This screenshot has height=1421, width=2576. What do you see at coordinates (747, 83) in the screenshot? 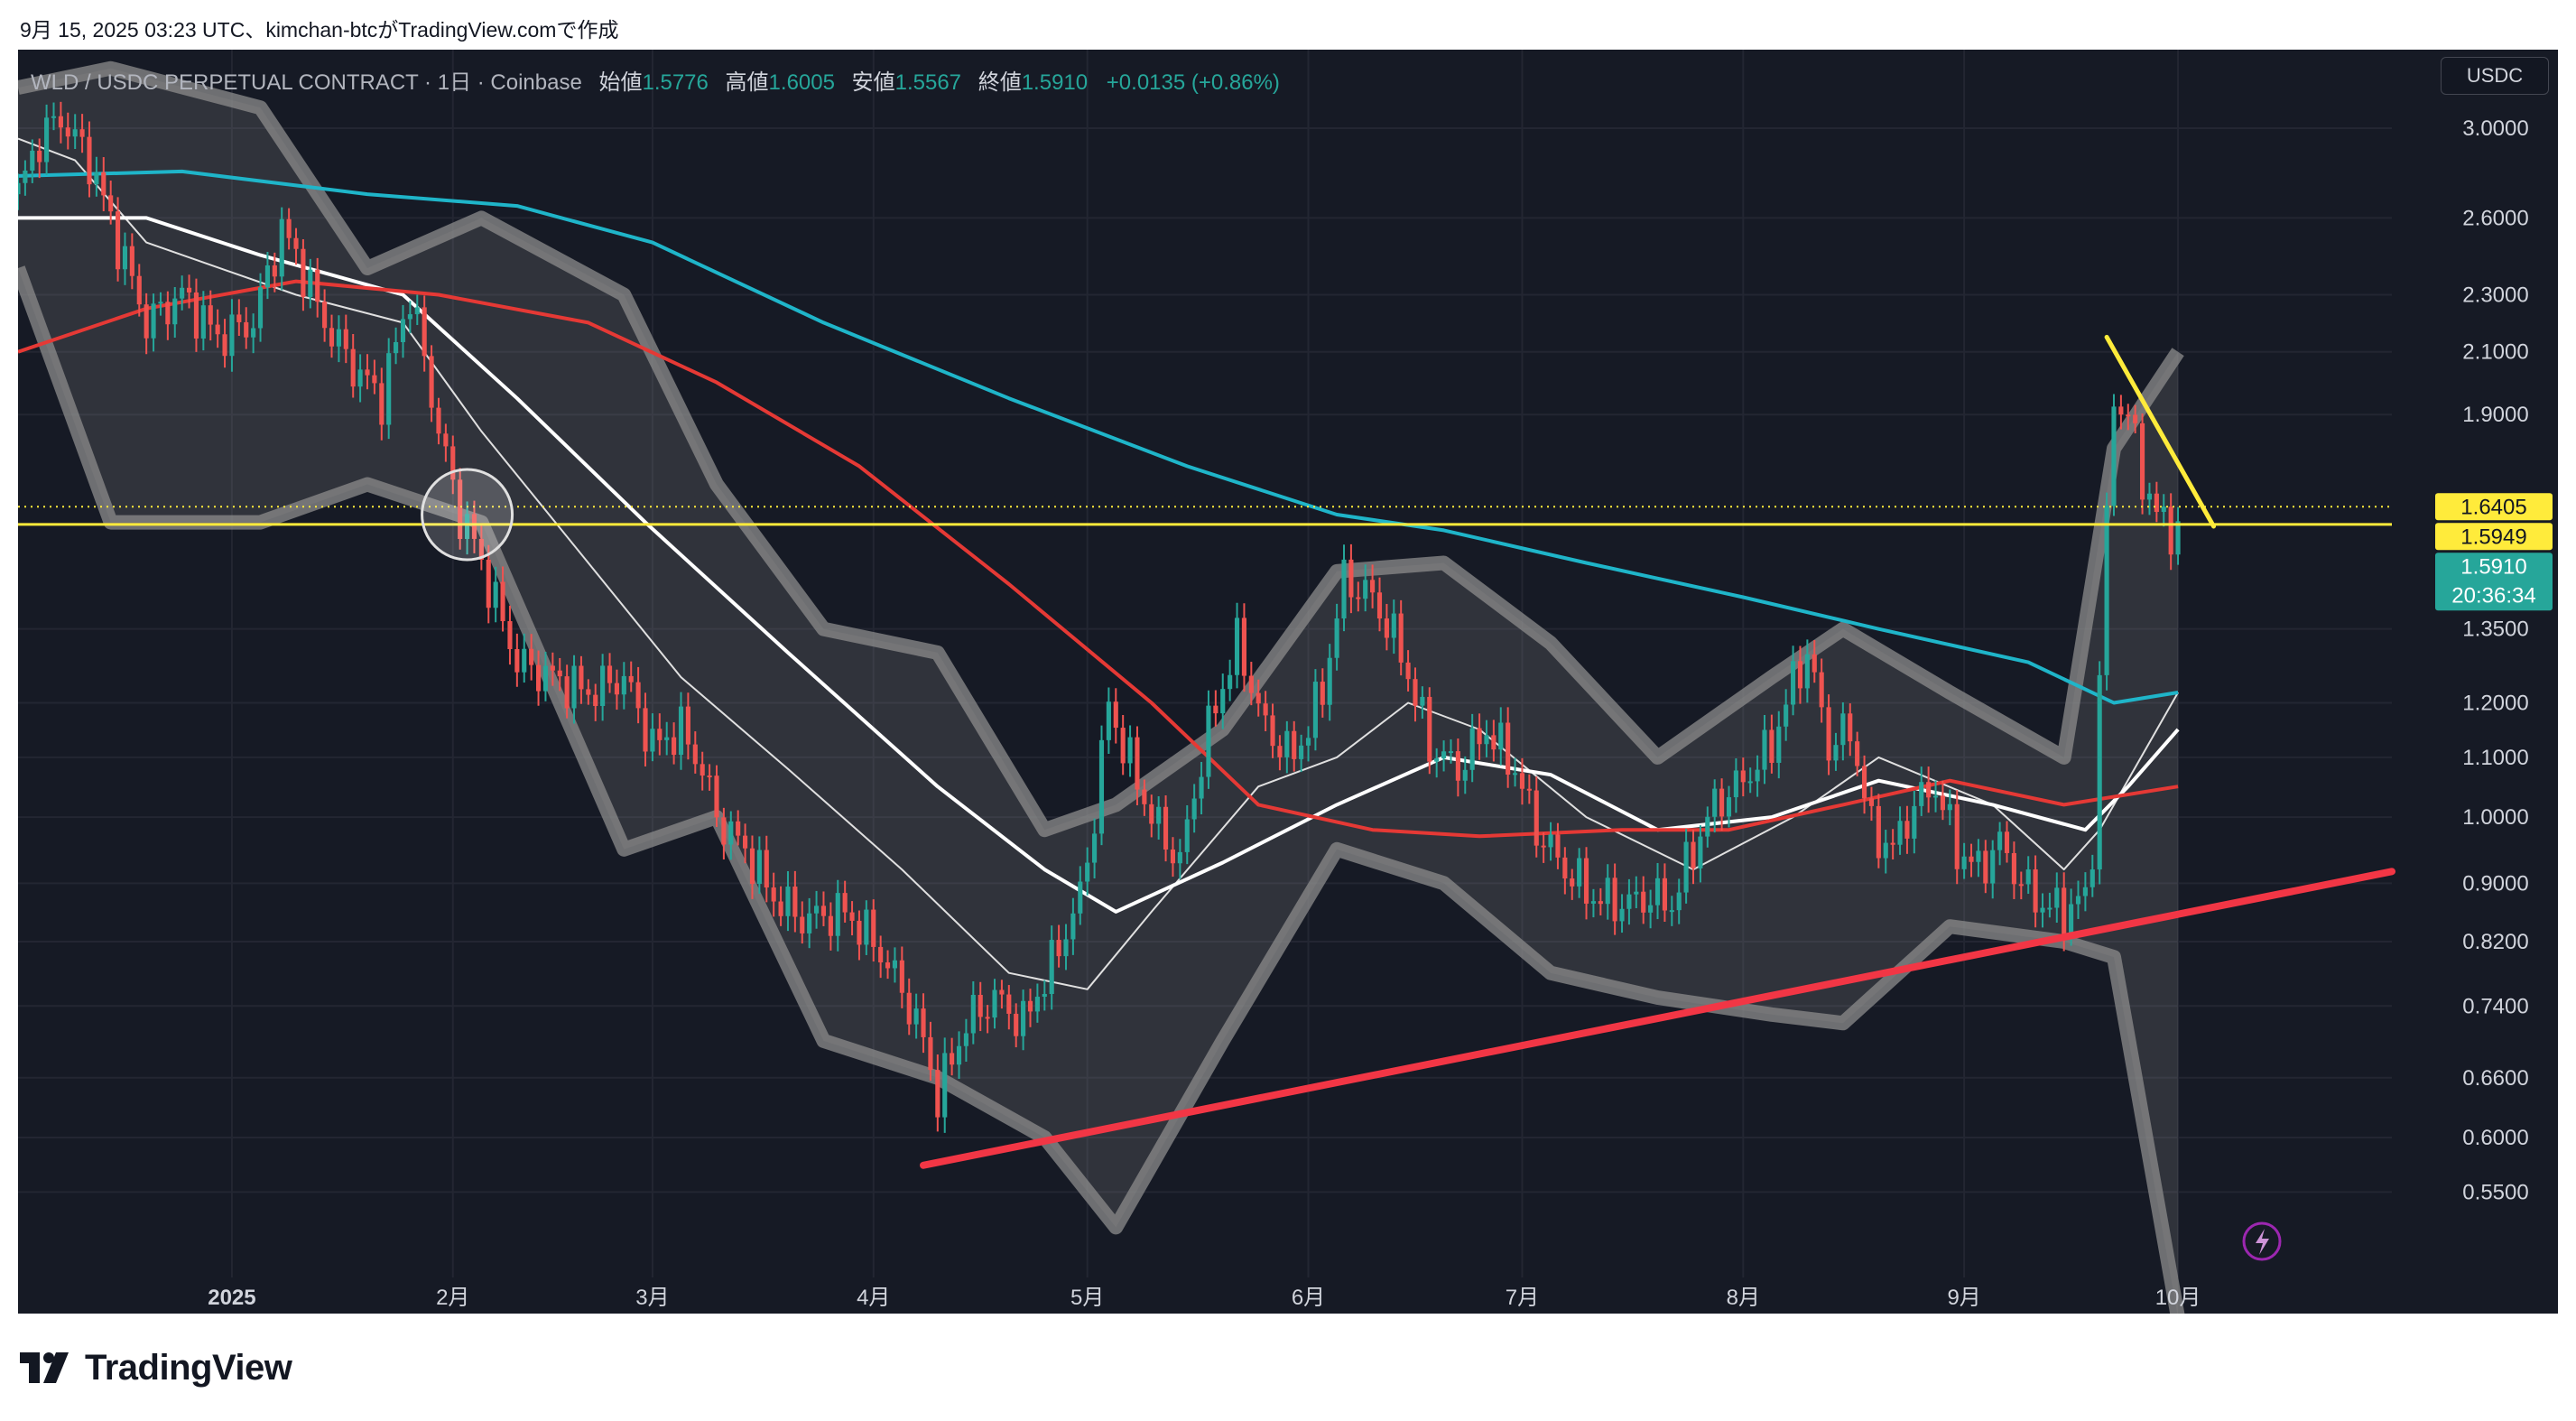
I see `high-label: 高値` at bounding box center [747, 83].